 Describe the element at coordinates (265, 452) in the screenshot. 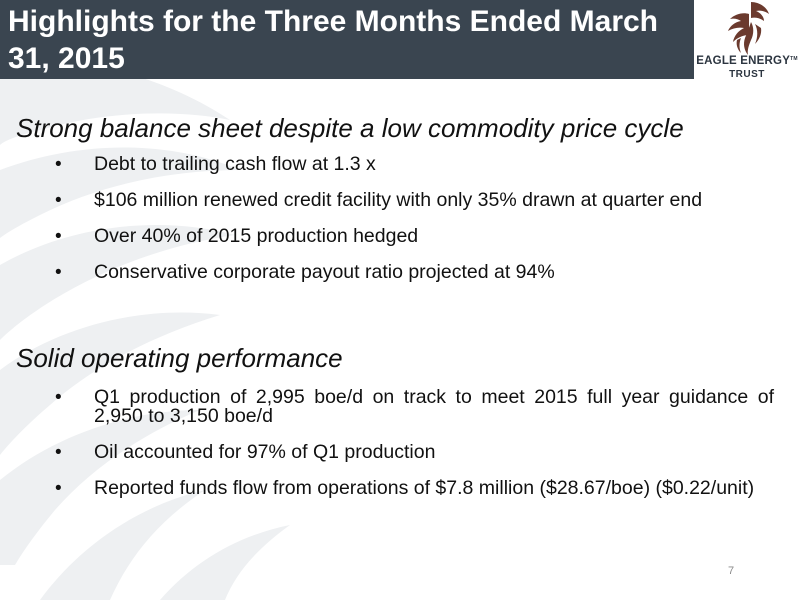

I see `bullet-text: Oil accounted for 97% of Q1 production` at that location.